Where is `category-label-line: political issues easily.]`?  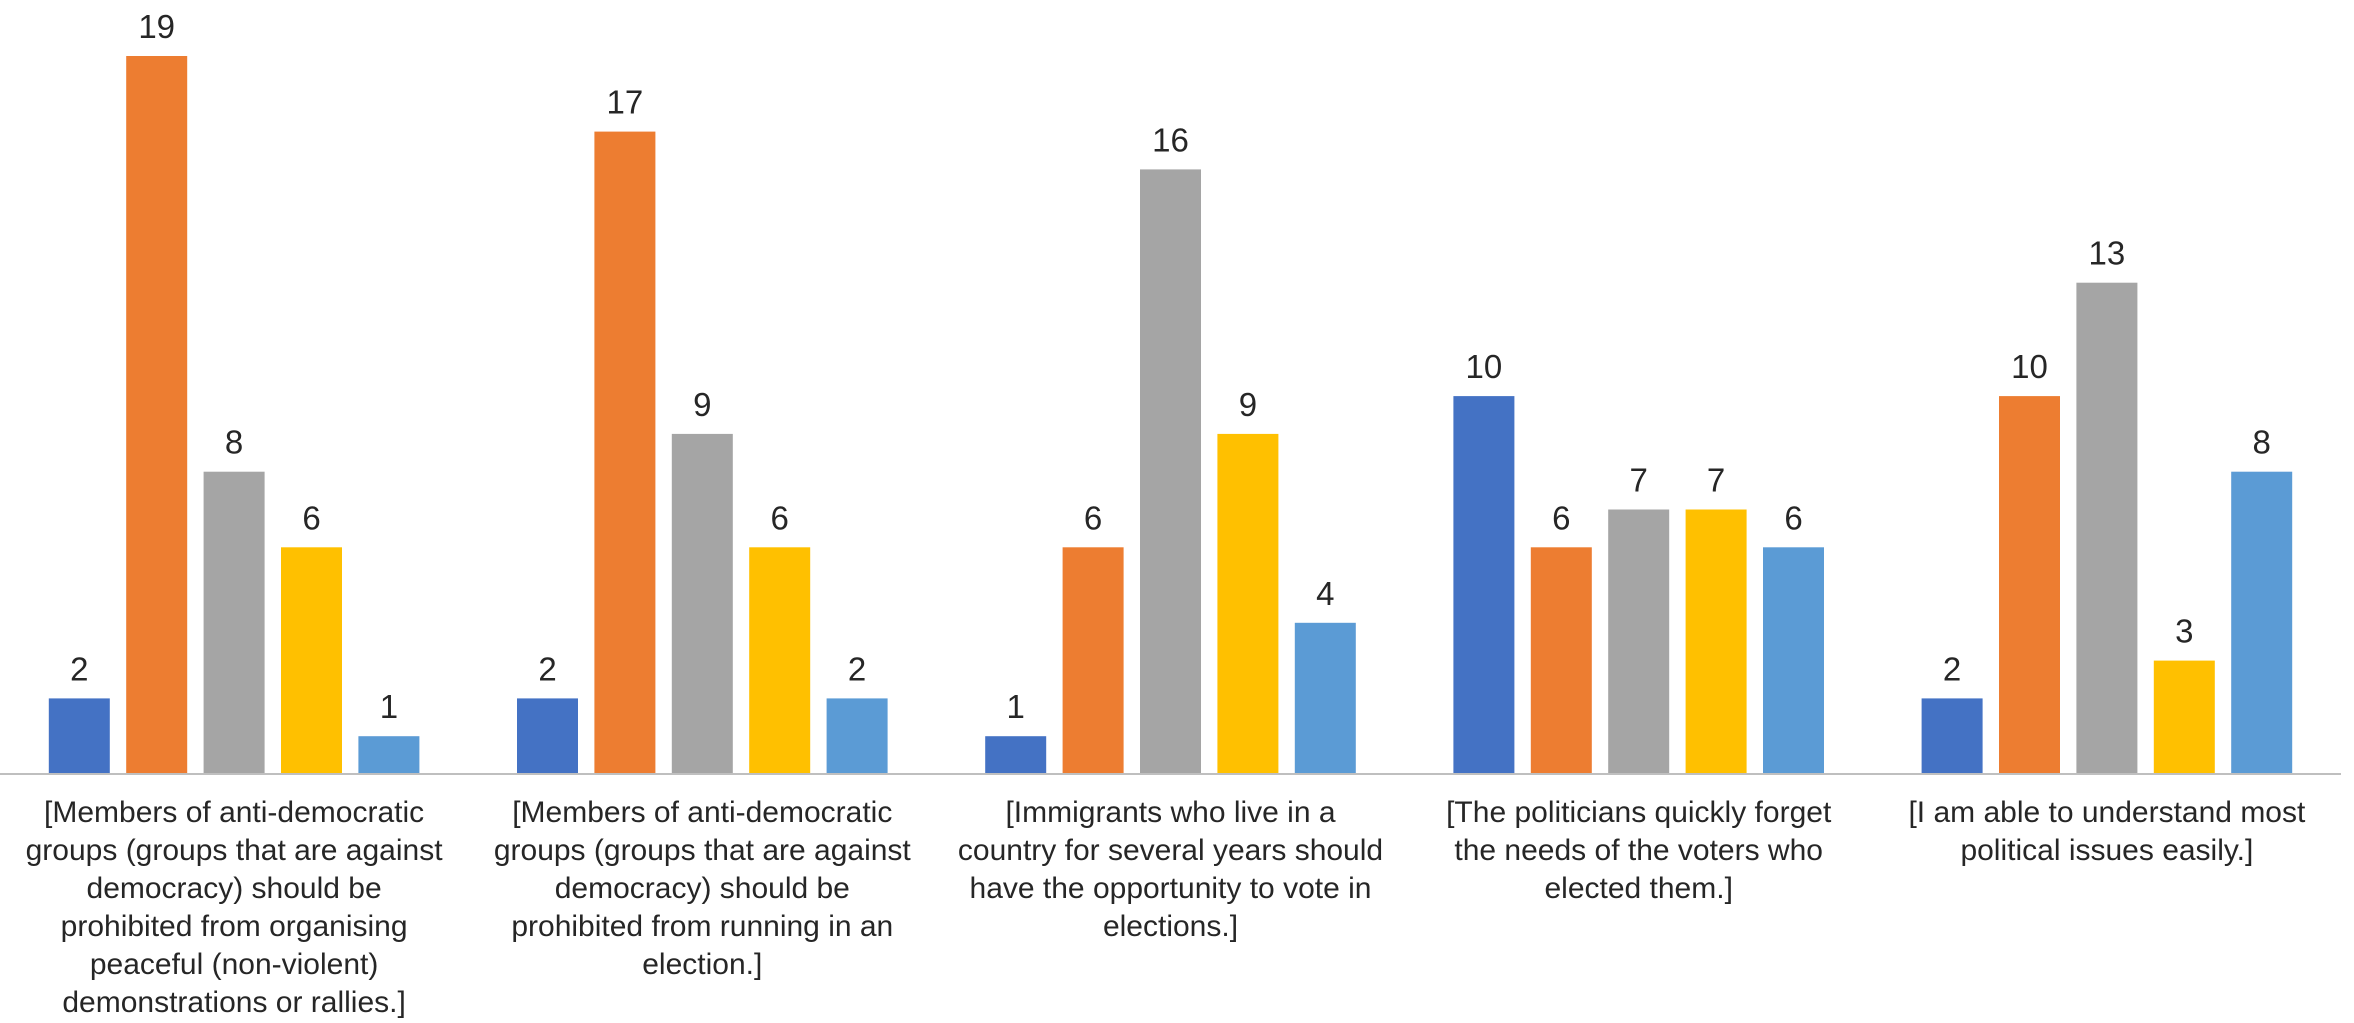 category-label-line: political issues easily.] is located at coordinates (2107, 850).